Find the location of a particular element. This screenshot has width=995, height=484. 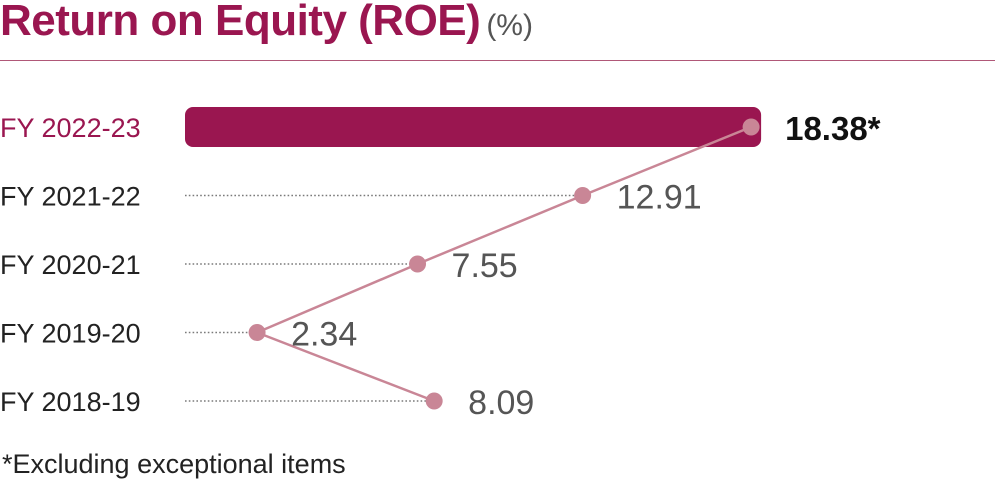

value-label: 12.91 is located at coordinates (659, 198).